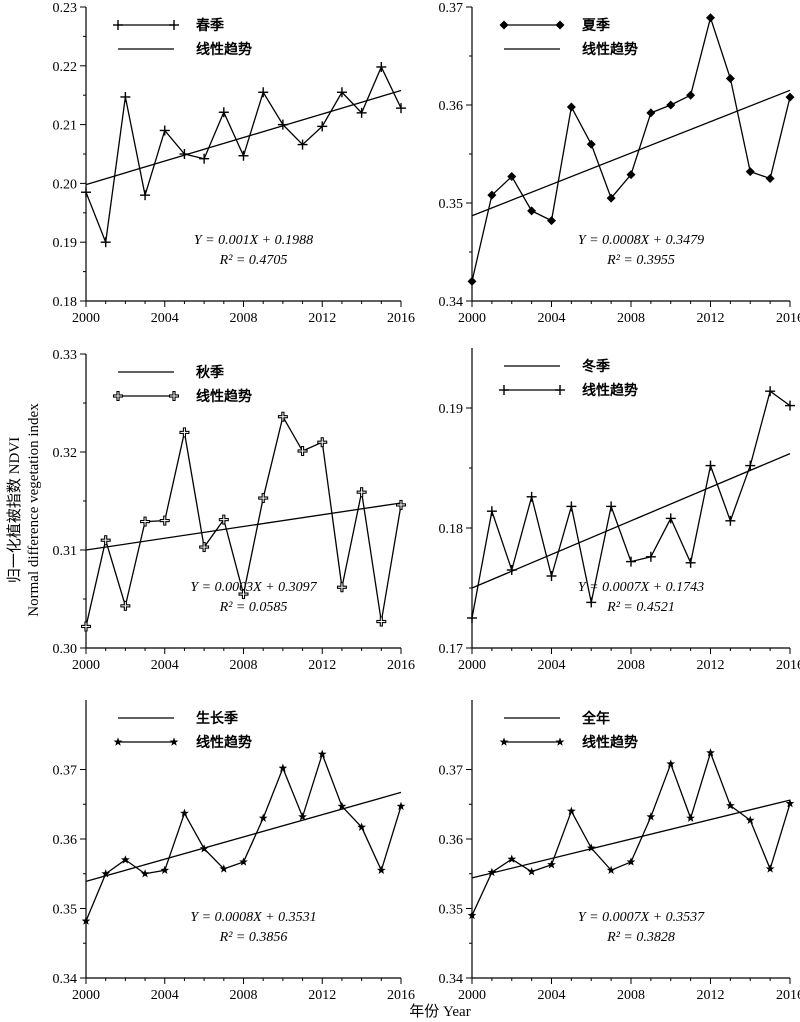 The width and height of the screenshot is (800, 1022). I want to click on y-axis-label-zh: 归一化植被指数 NDVI, so click(14, 510).